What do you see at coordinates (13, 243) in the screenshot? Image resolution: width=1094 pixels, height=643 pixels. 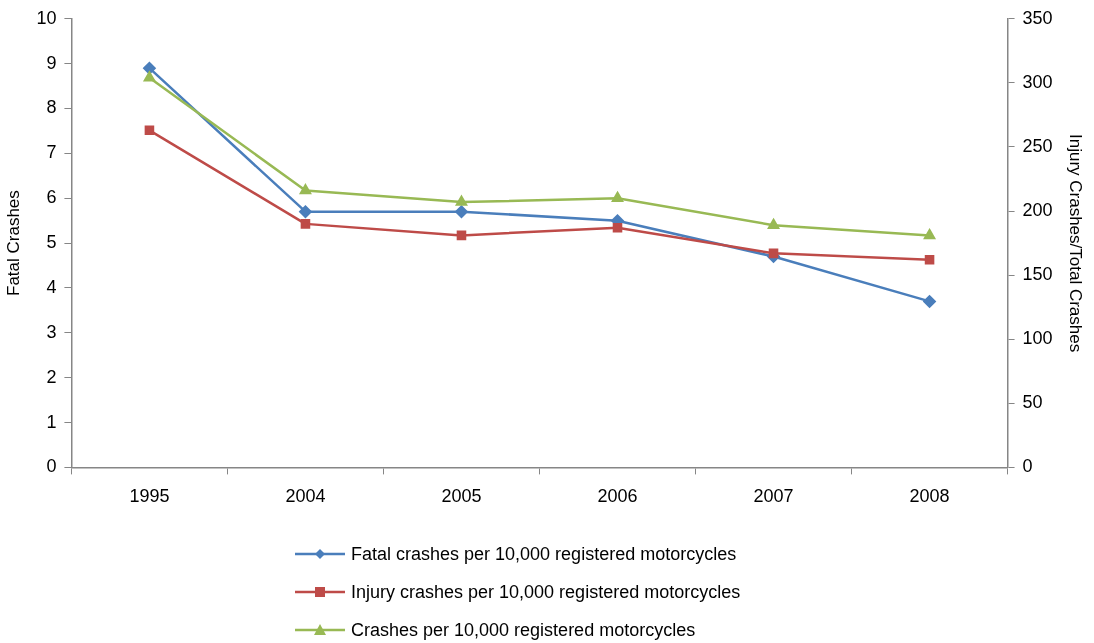 I see `y-axis-title: Fatal Crashes` at bounding box center [13, 243].